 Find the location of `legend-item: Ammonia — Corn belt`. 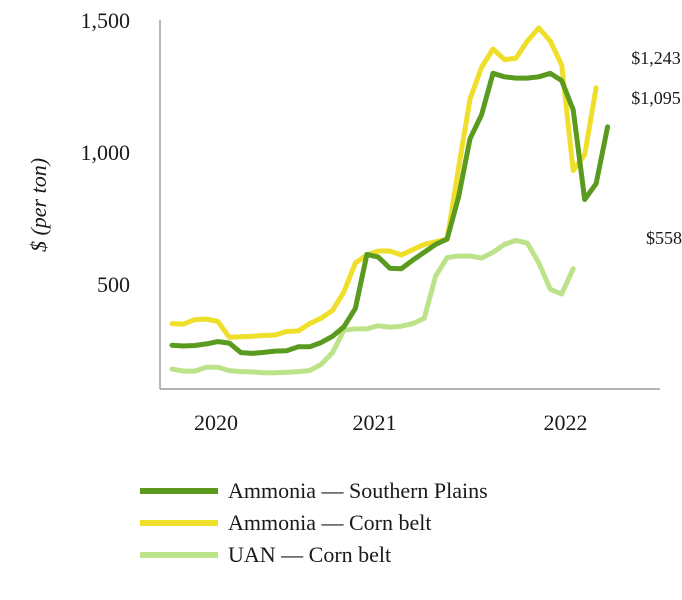

legend-item: Ammonia — Corn belt is located at coordinates (314, 523).